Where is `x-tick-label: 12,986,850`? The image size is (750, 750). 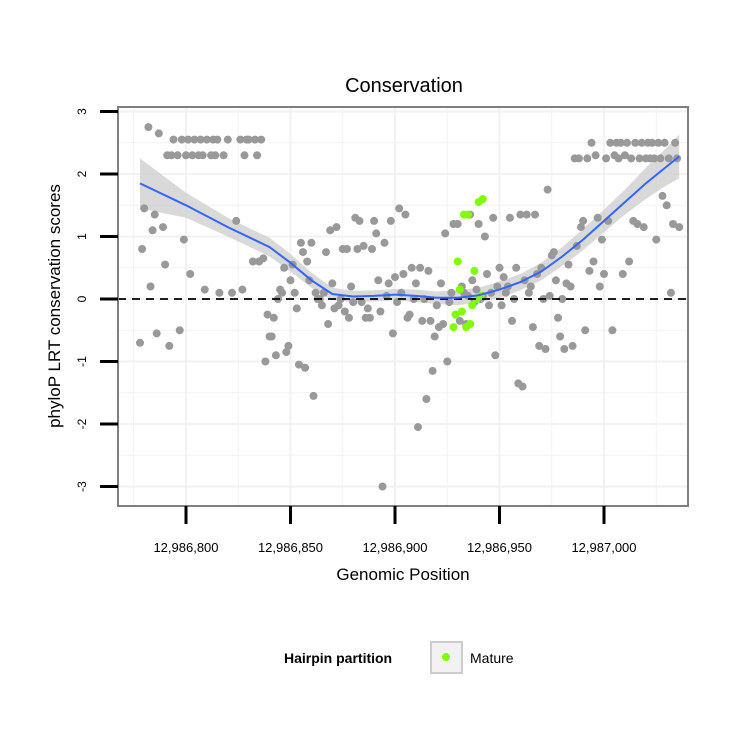
x-tick-label: 12,986,850 is located at coordinates (290, 547).